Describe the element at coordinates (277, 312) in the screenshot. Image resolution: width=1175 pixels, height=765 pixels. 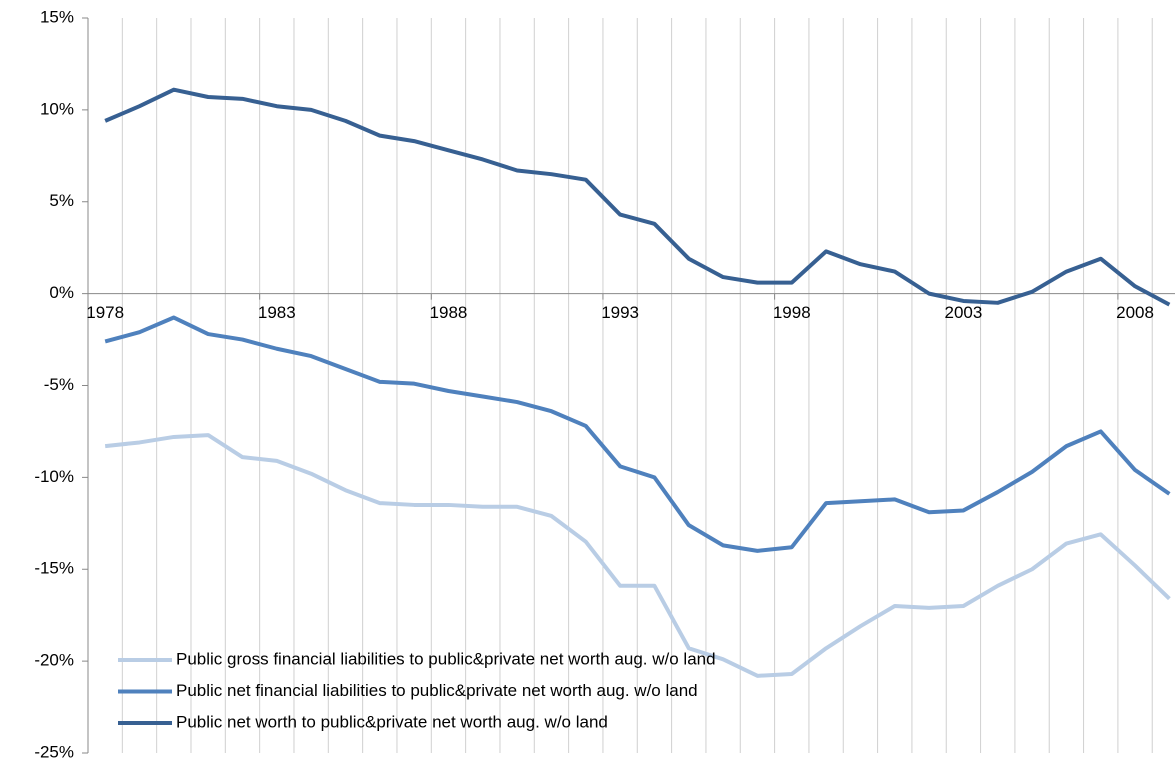
I see `x-tick-label: 1983` at that location.